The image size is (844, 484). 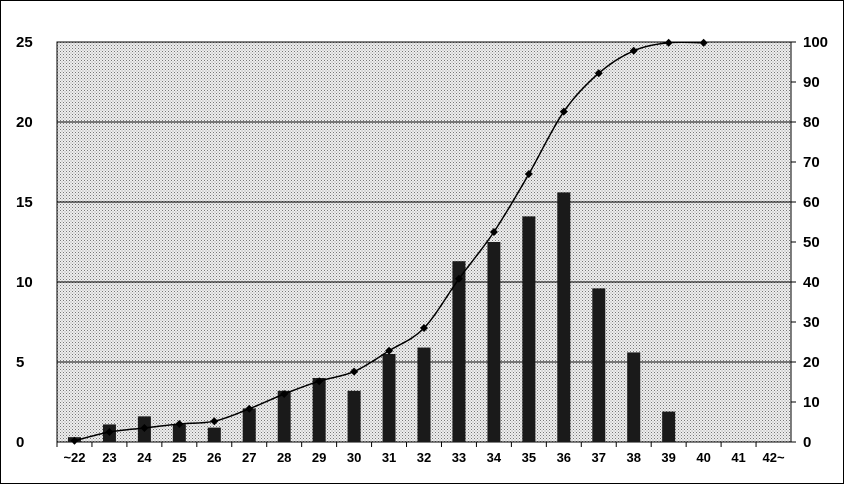 What do you see at coordinates (773, 457) in the screenshot?
I see `x-tick-label: 42~` at bounding box center [773, 457].